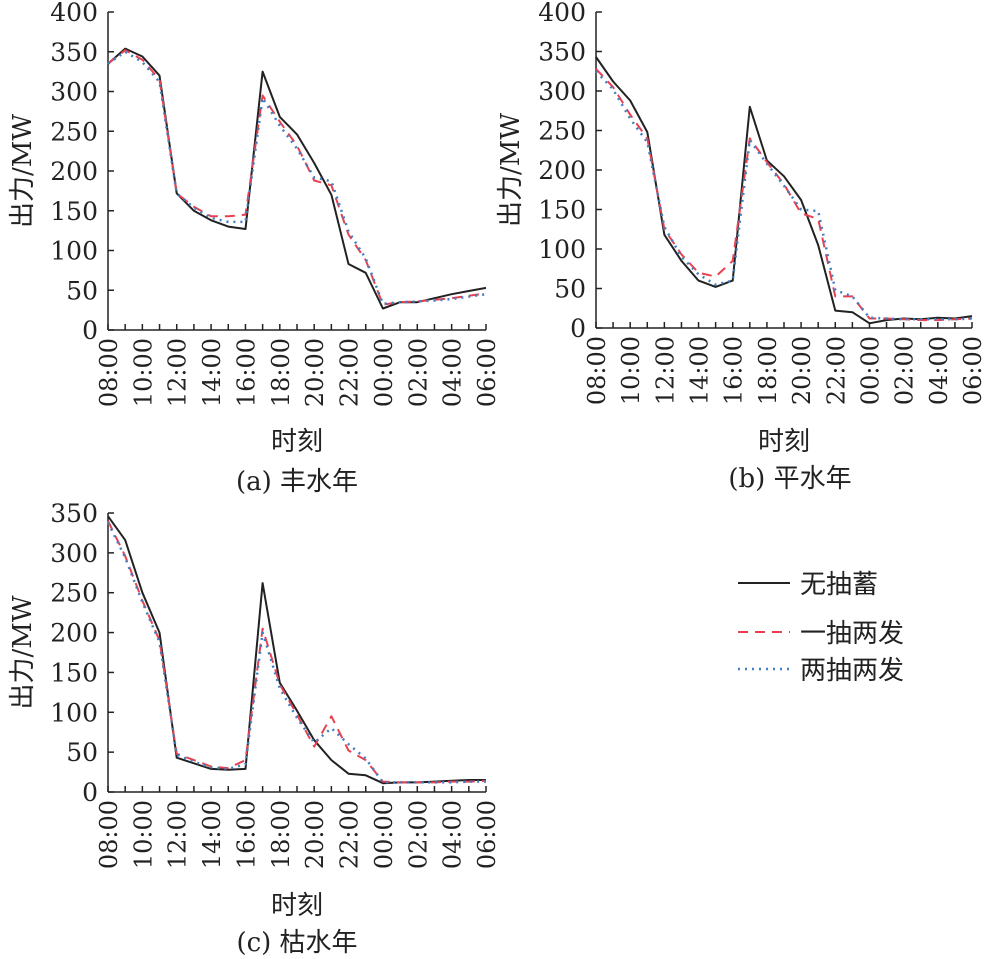  What do you see at coordinates (562, 91) in the screenshot?
I see `y-tick-label-b: 300` at bounding box center [562, 91].